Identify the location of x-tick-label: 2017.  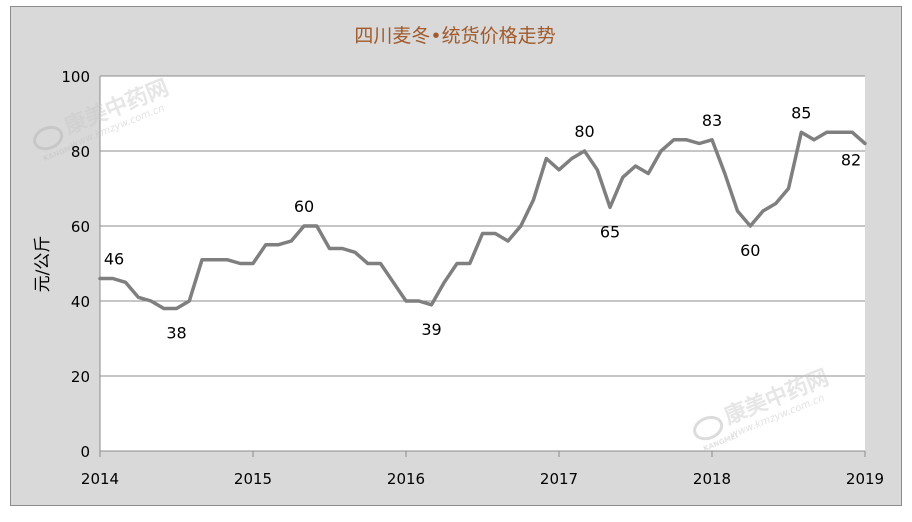
(559, 479).